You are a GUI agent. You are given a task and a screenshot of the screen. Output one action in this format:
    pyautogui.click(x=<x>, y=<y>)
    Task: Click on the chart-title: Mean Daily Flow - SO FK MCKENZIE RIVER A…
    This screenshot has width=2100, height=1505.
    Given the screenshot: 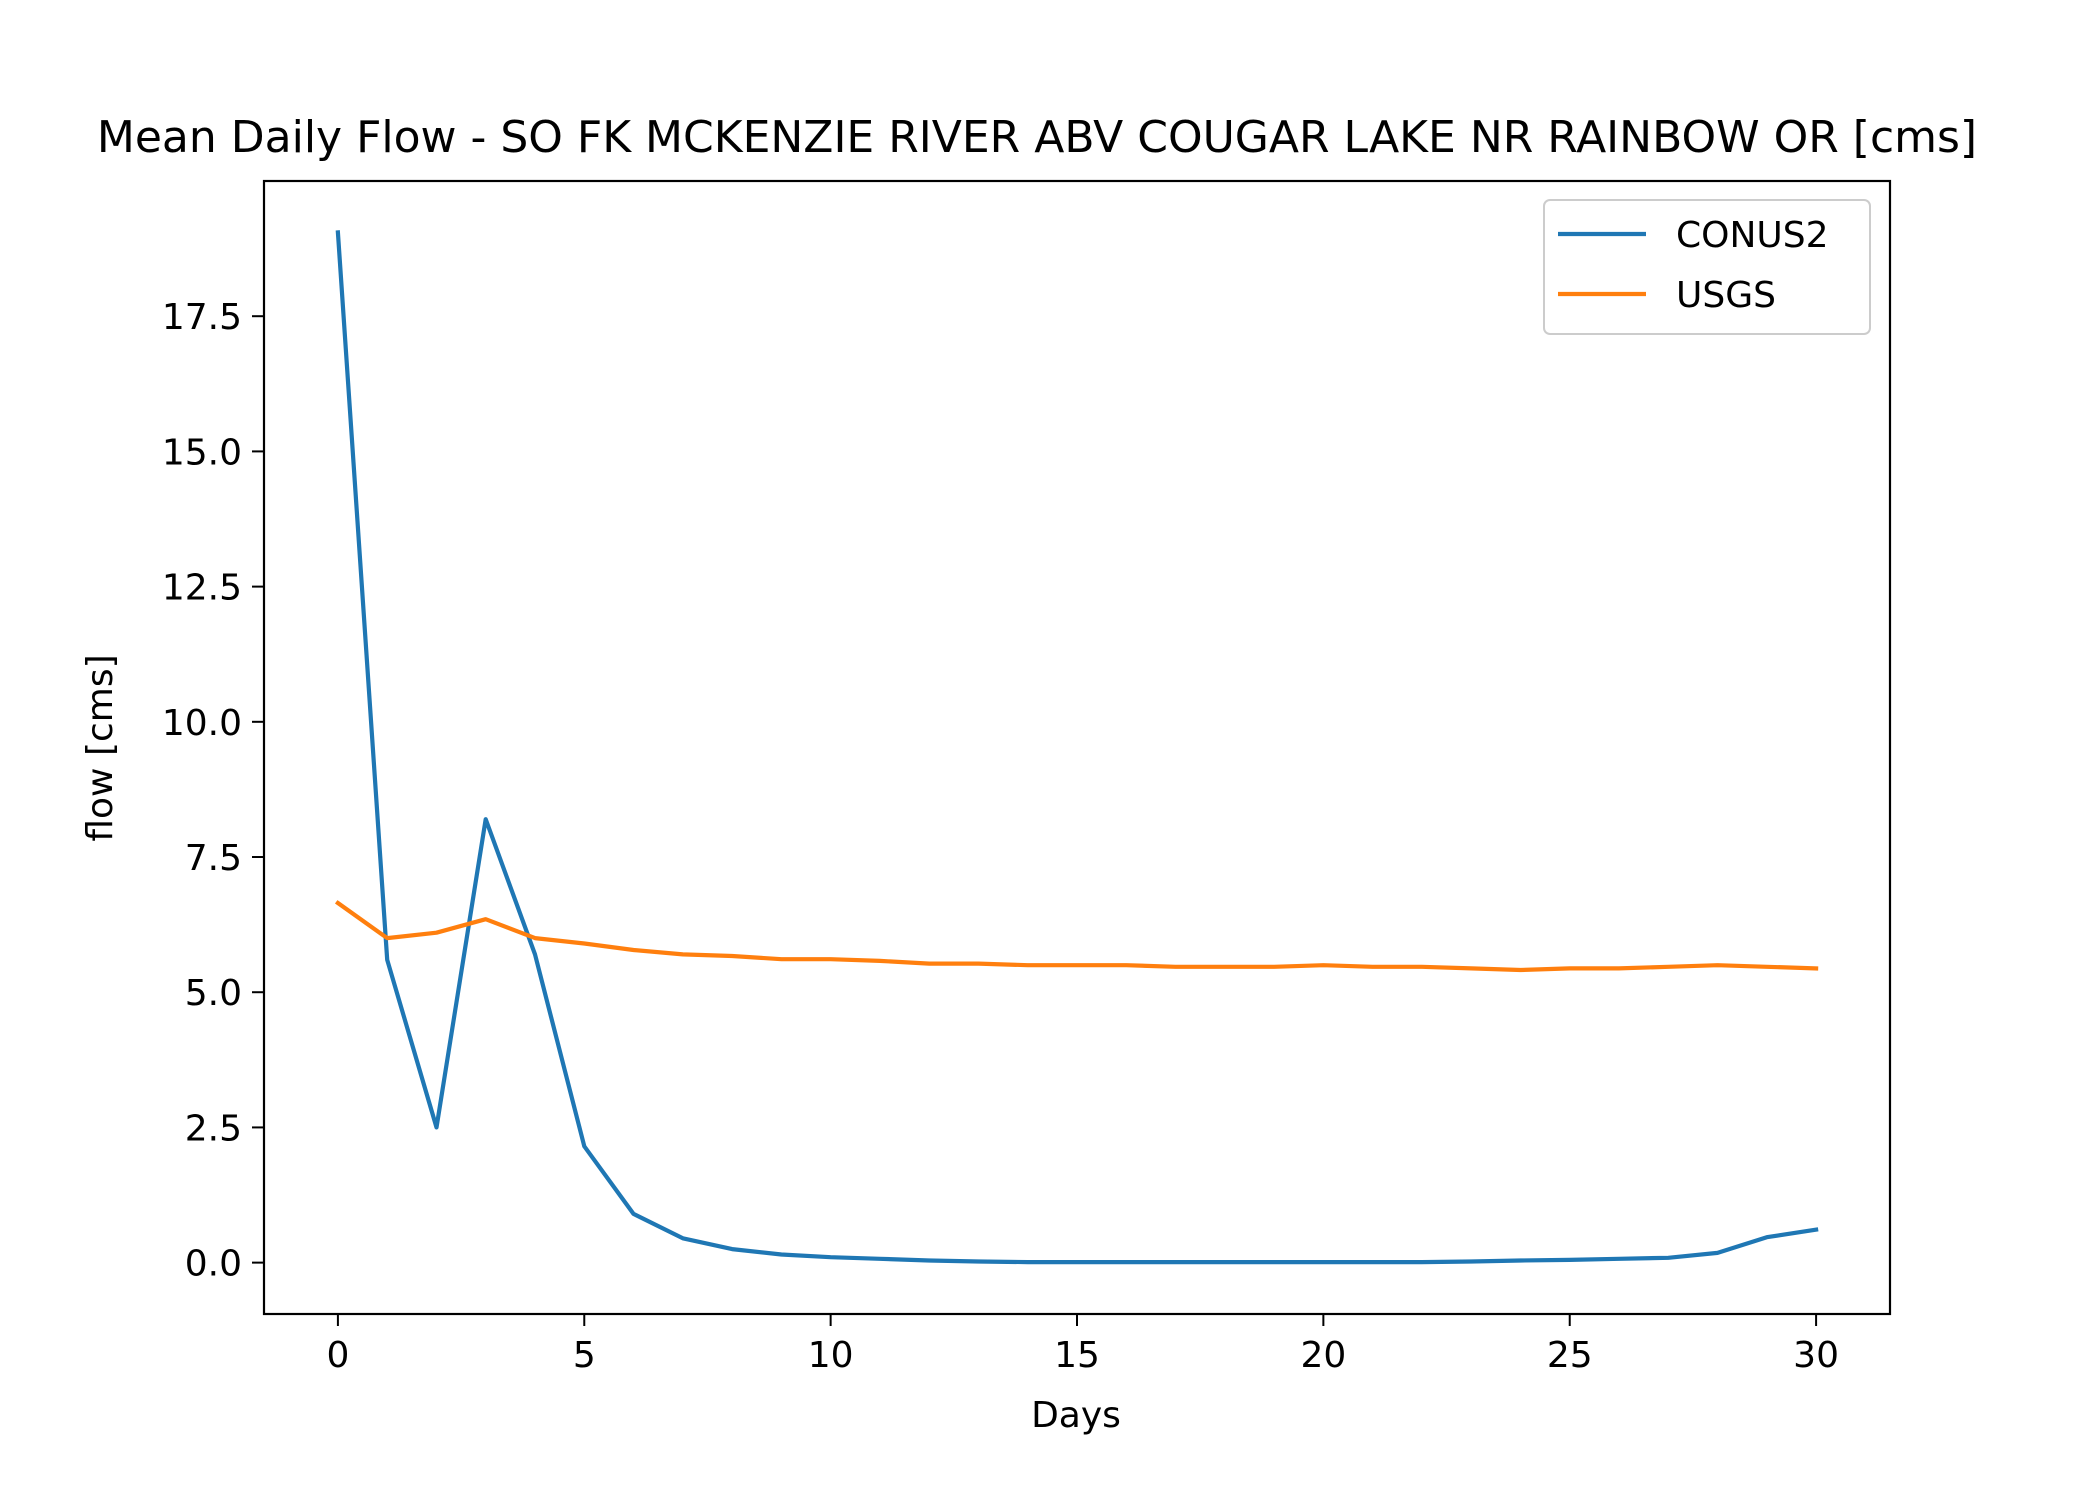 What is the action you would take?
    pyautogui.click(x=1037, y=137)
    